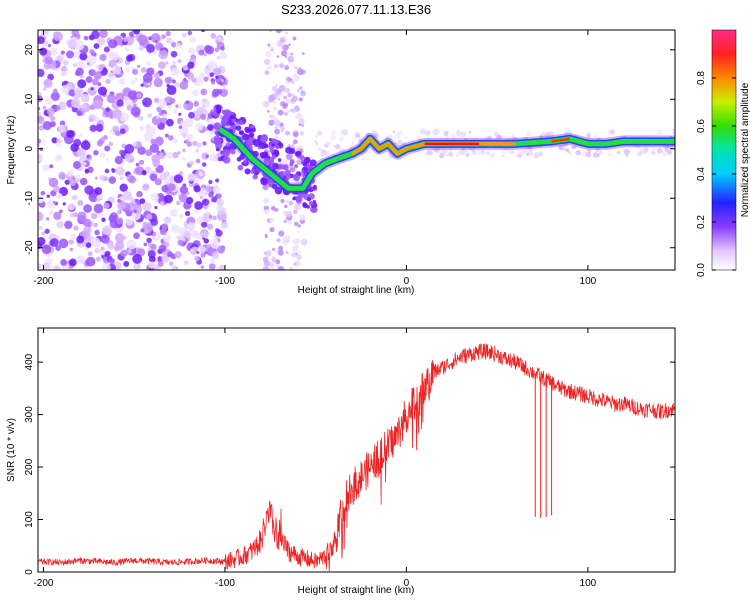  What do you see at coordinates (588, 583) in the screenshot?
I see `bottom-x-tick-label: 100` at bounding box center [588, 583].